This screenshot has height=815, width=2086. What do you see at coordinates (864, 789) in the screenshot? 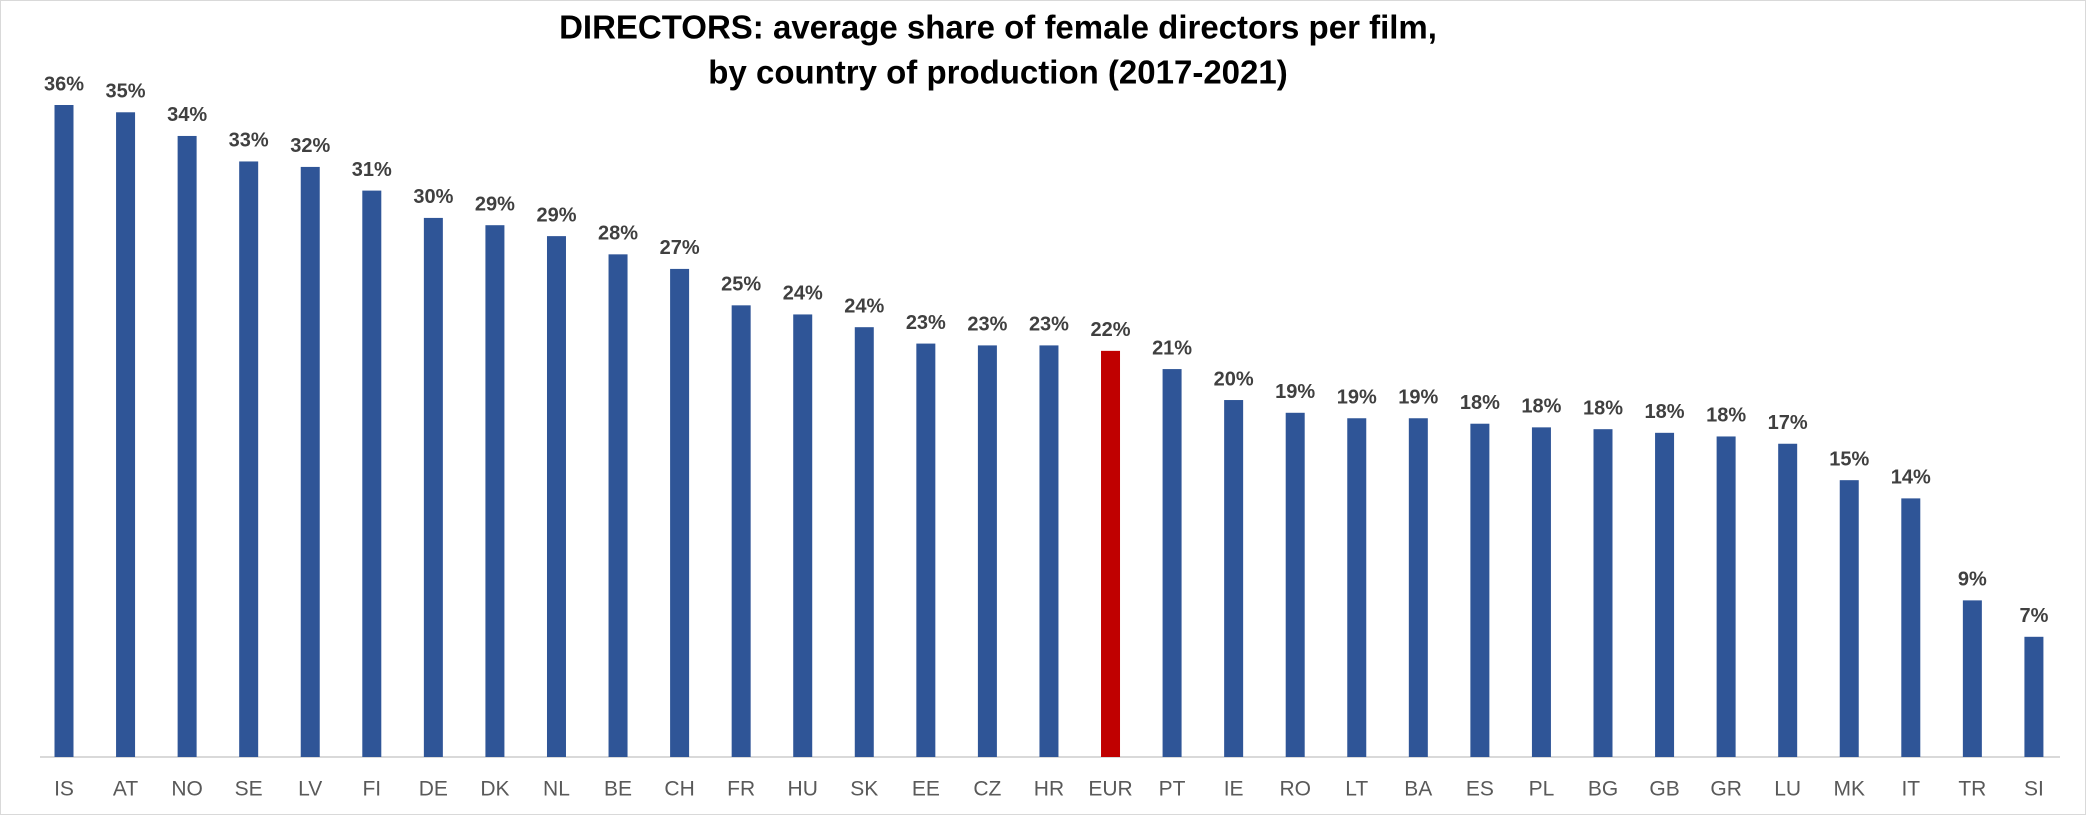
I see `x-tick-label: SK` at bounding box center [864, 789].